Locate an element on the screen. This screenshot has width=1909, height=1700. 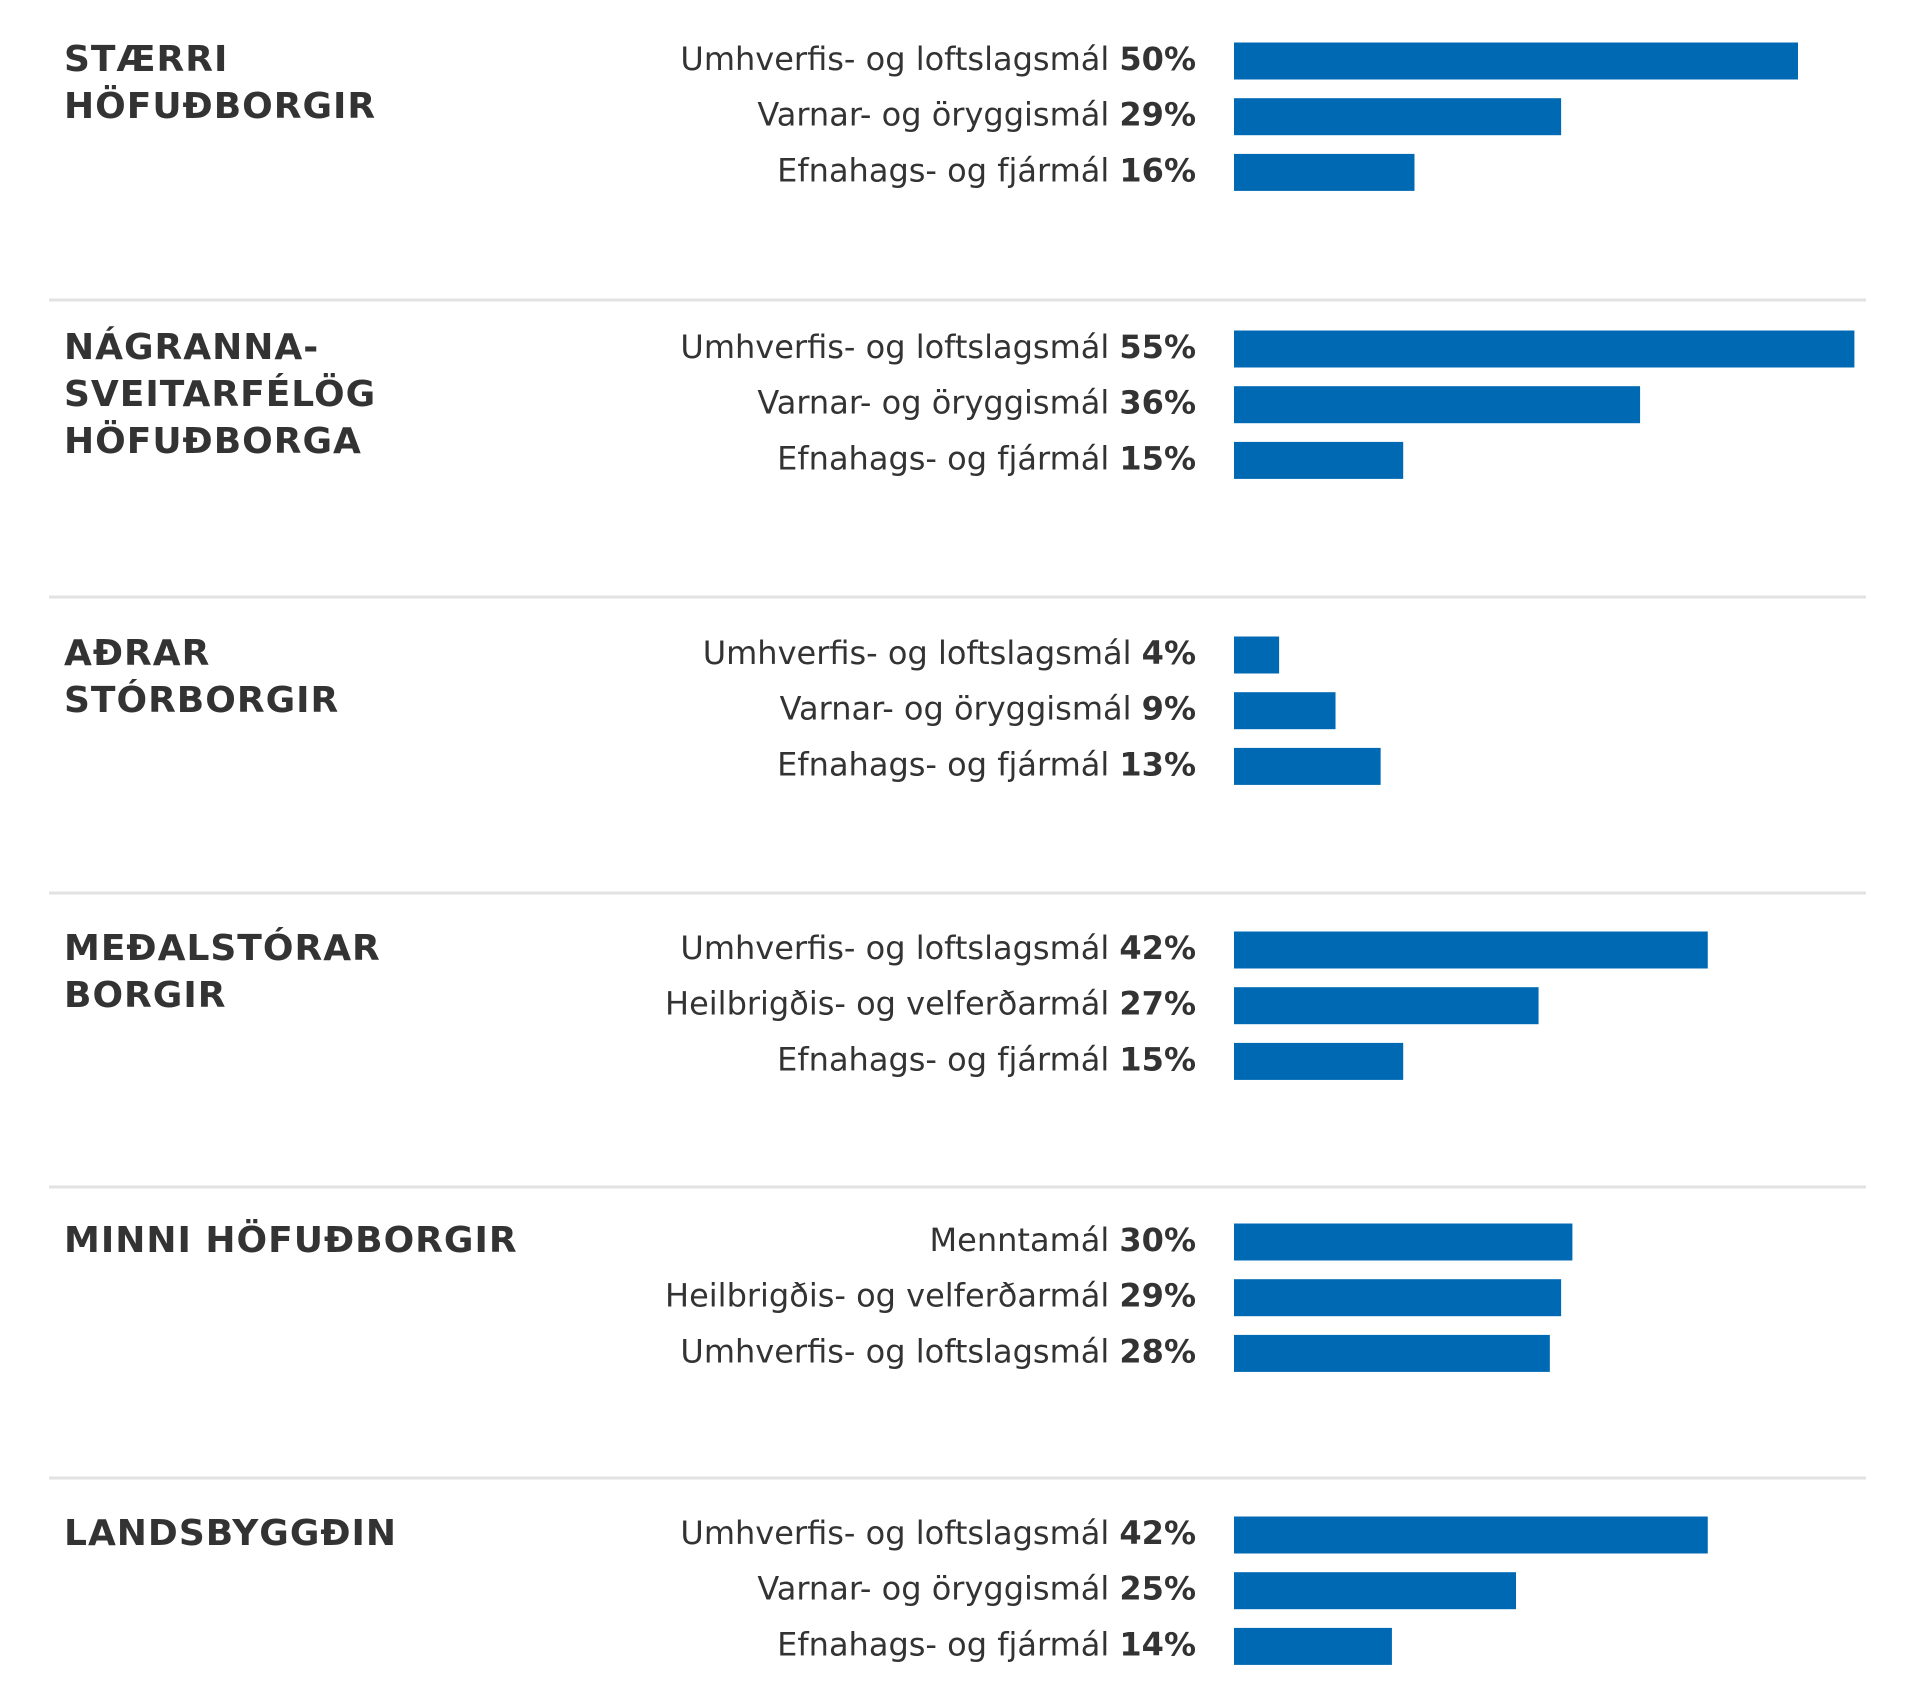
bar-label: Varnar- og öryggismál 36% is located at coordinates (976, 403).